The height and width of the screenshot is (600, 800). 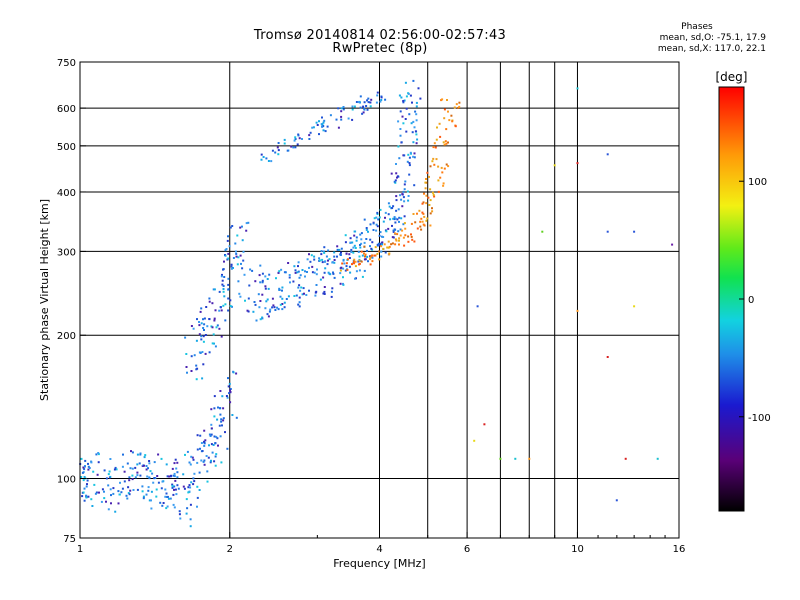 I want to click on y-axis-label: Stationary phase Virtual Height [km], so click(x=44, y=300).